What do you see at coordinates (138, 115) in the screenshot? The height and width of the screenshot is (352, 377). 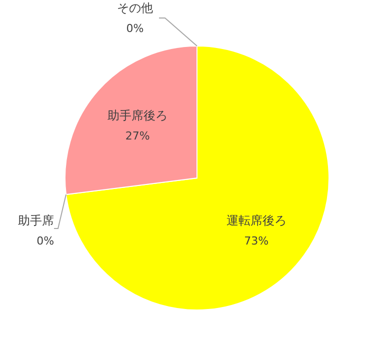 I see `slice-label: 助手席後ろ` at bounding box center [138, 115].